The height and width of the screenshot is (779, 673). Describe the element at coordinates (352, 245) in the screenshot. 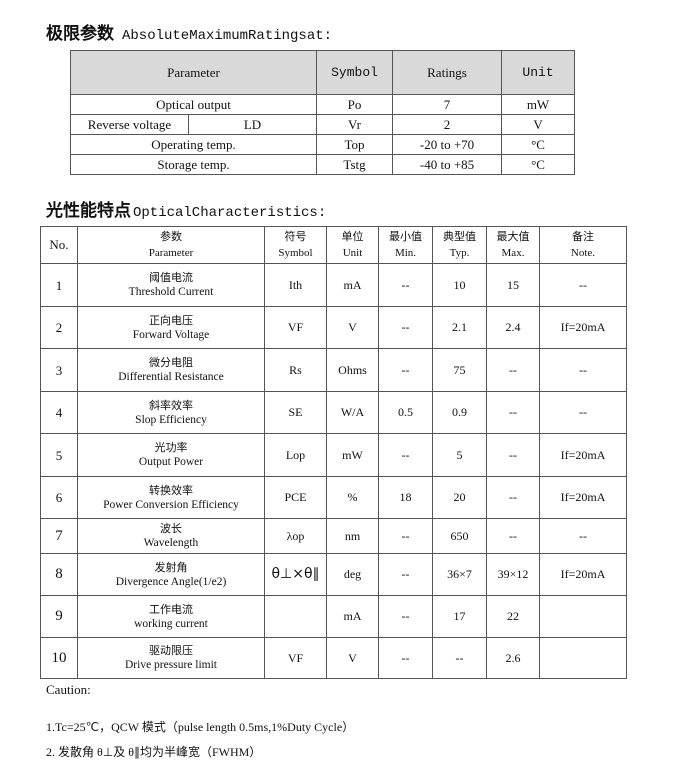

I see `header-unit: 单位 Unit` at that location.